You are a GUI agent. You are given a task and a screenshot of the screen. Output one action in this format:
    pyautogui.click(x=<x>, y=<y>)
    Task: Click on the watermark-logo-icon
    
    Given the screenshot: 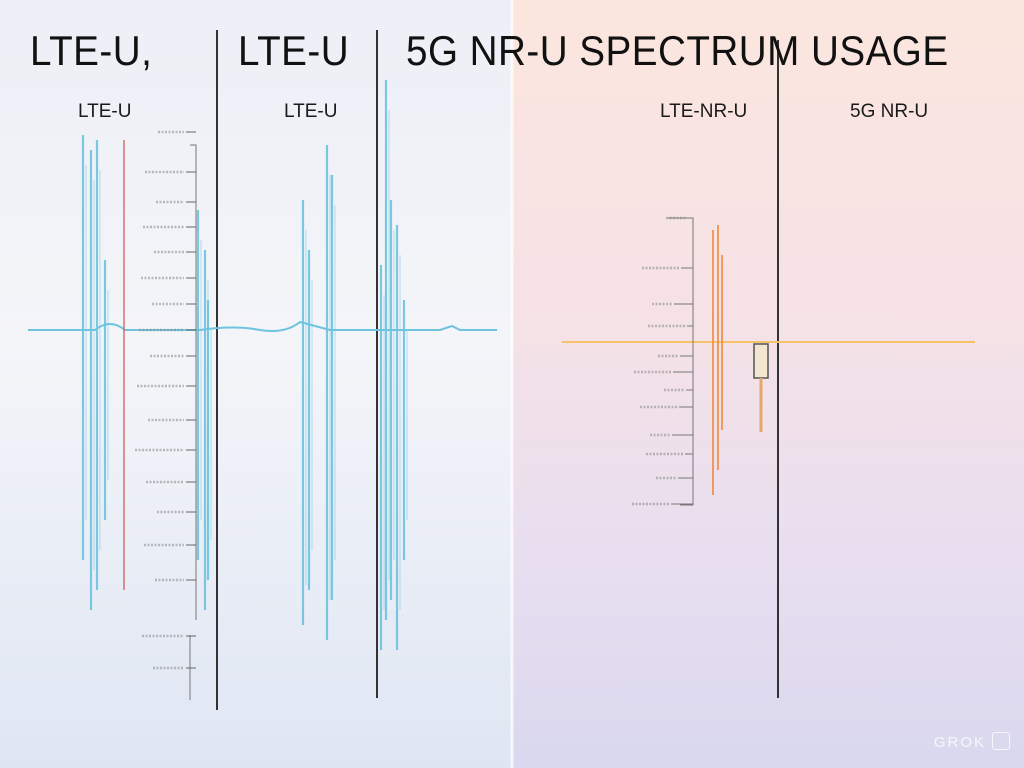 What is the action you would take?
    pyautogui.click(x=1001, y=741)
    